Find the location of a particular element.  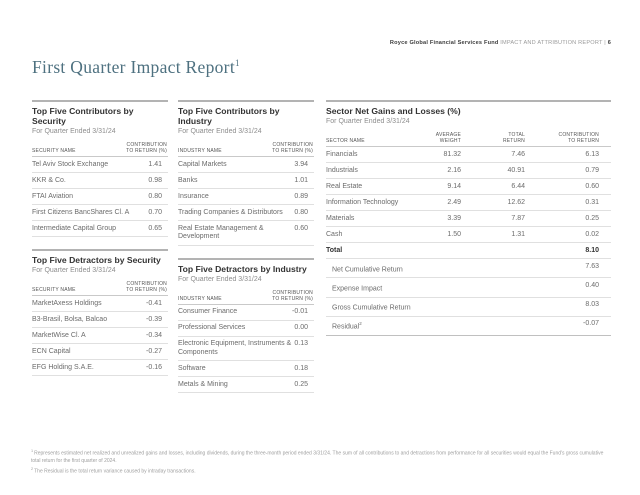

footnote-1-marker: 1 is located at coordinates (32, 451).